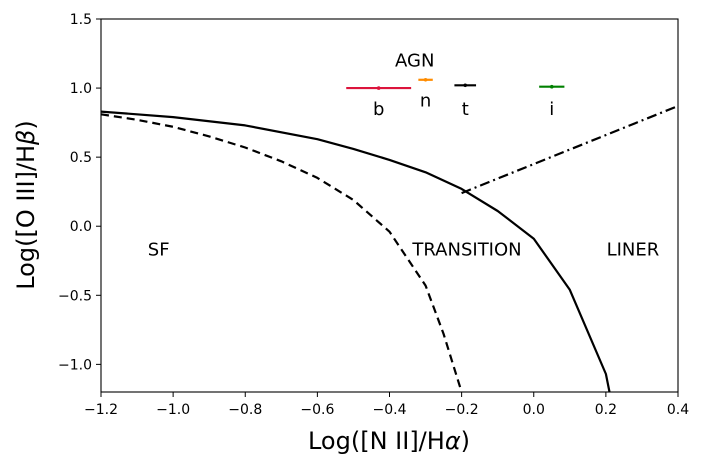 This screenshot has width=708, height=455. What do you see at coordinates (26, 138) in the screenshot?
I see `y-axis-label-greek: β` at bounding box center [26, 138].